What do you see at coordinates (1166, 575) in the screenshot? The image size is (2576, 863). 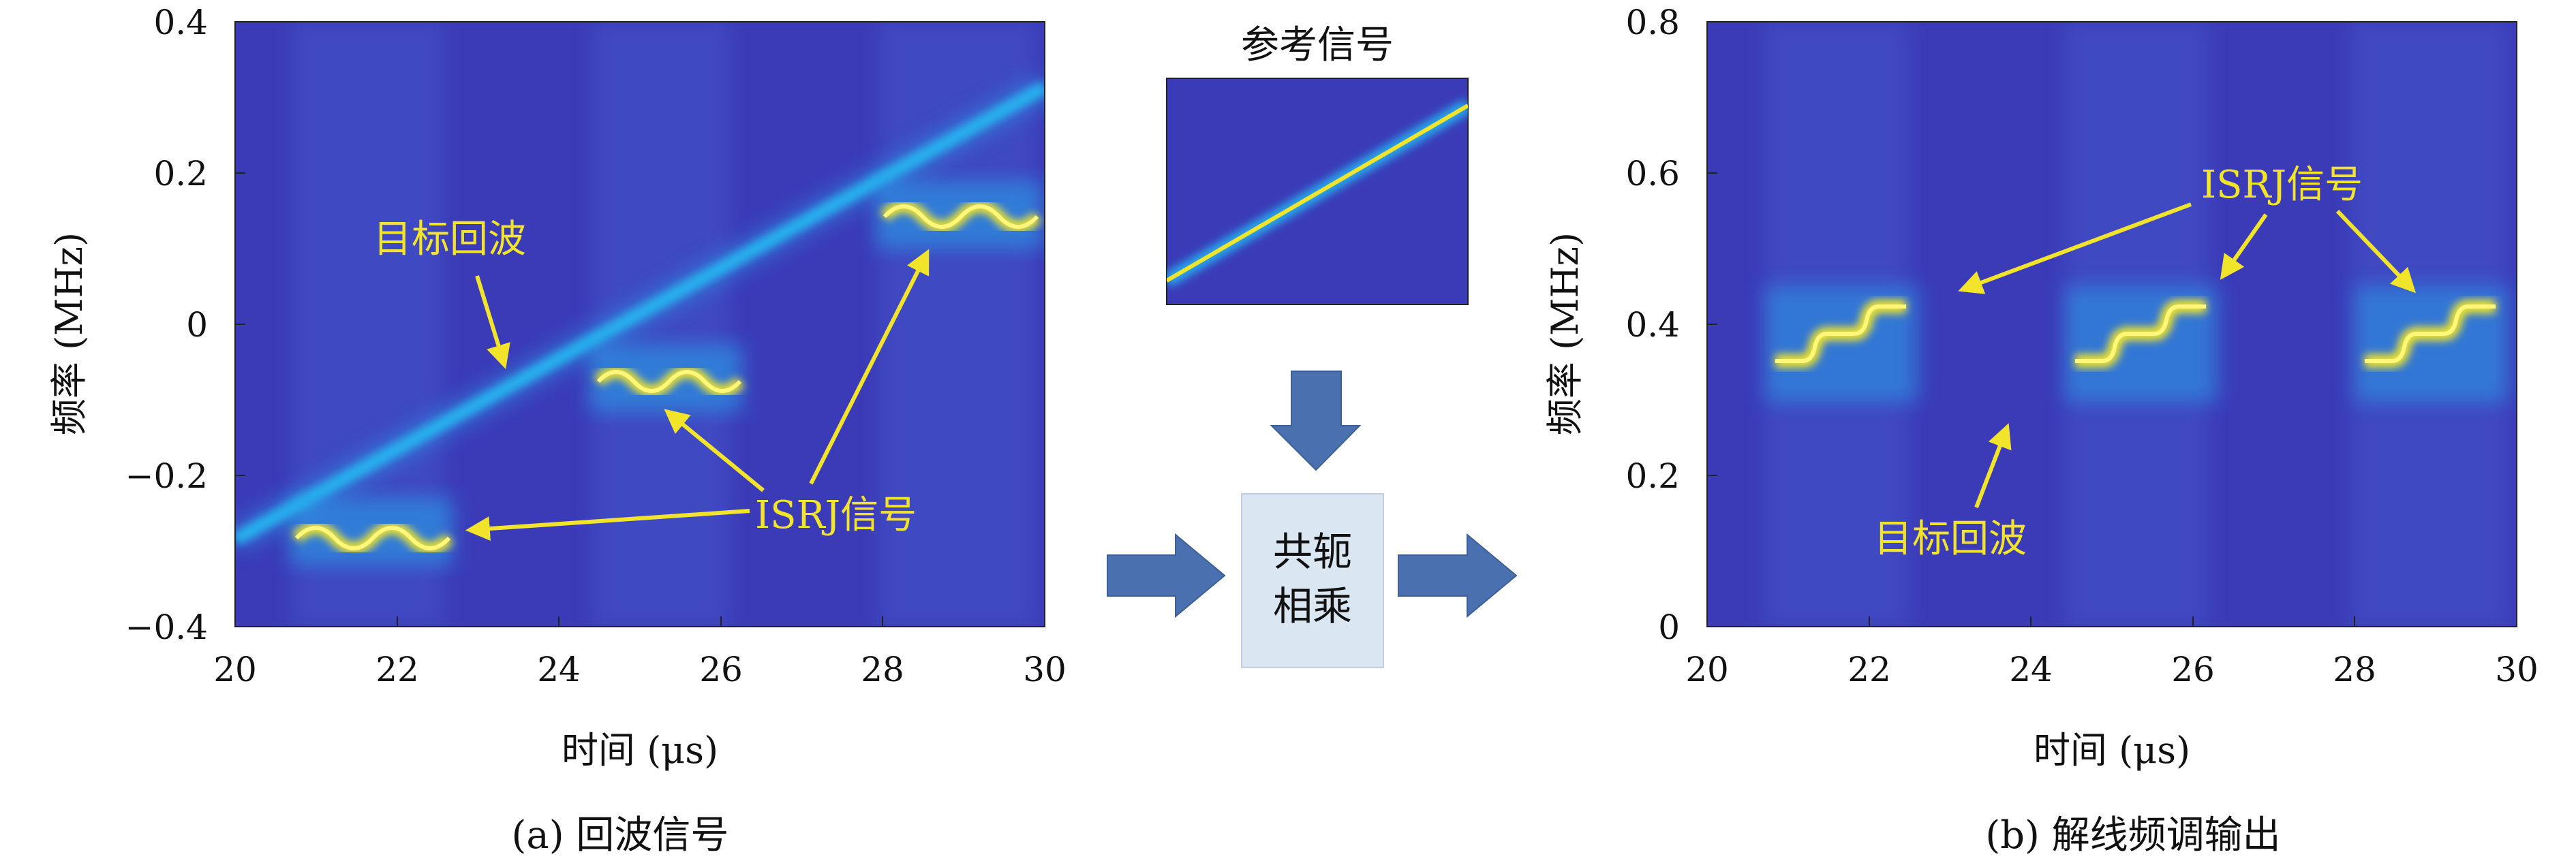 I see `left-right-arrow` at bounding box center [1166, 575].